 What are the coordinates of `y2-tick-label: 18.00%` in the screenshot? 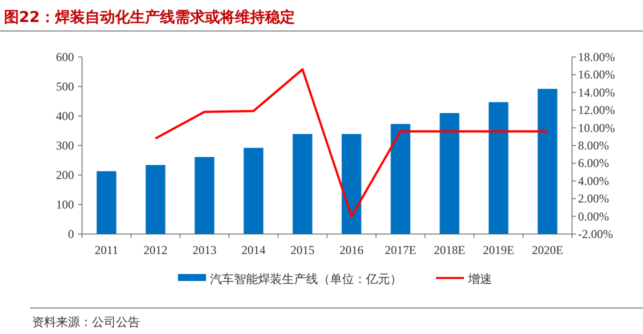 It's located at (596, 57).